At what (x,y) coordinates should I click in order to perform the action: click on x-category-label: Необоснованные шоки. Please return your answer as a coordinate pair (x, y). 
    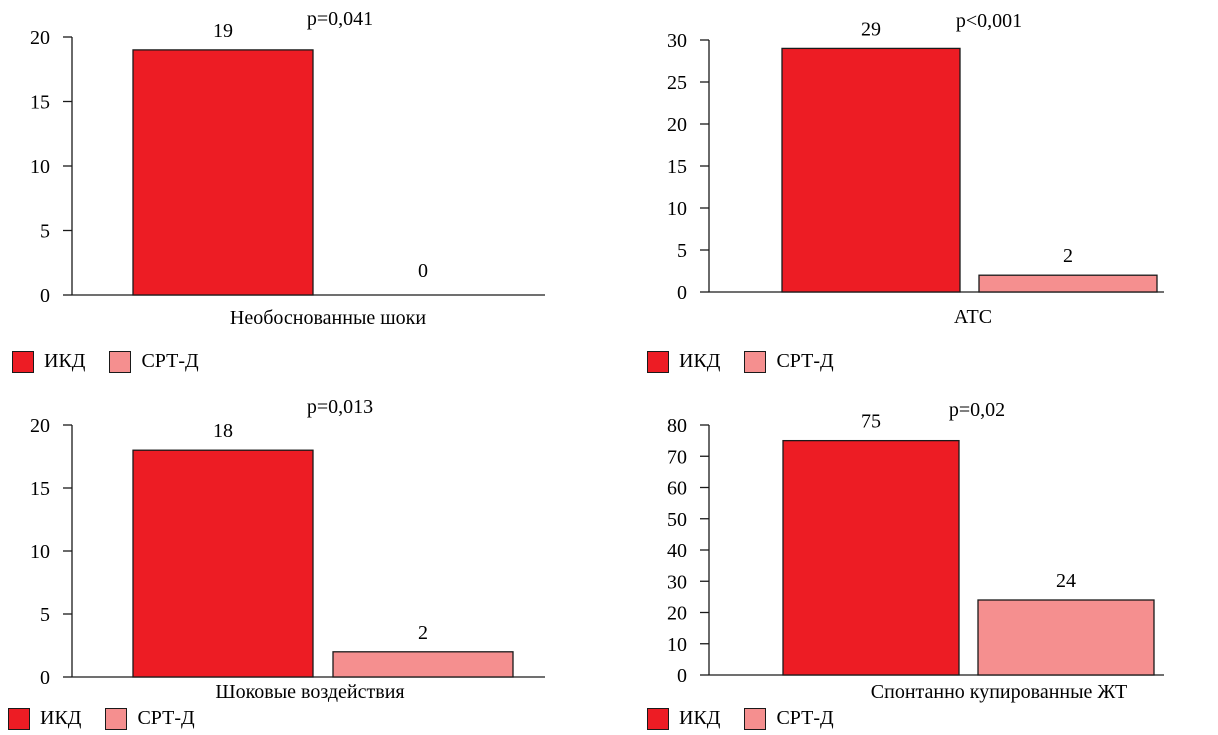
    Looking at the image, I should click on (328, 318).